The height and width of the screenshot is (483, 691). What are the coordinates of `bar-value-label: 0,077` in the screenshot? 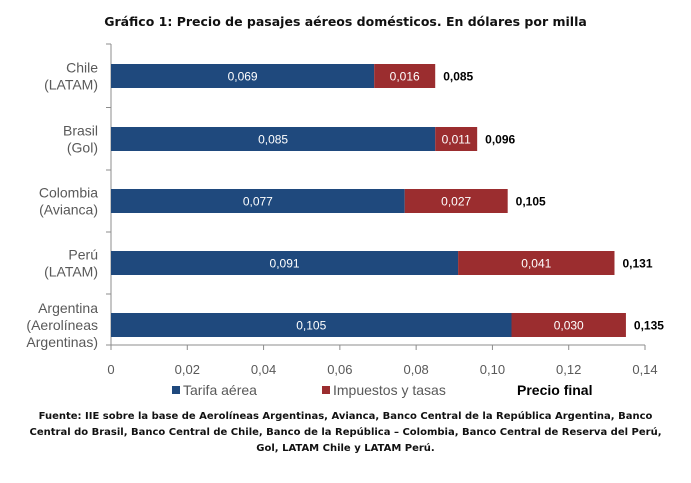 It's located at (258, 202).